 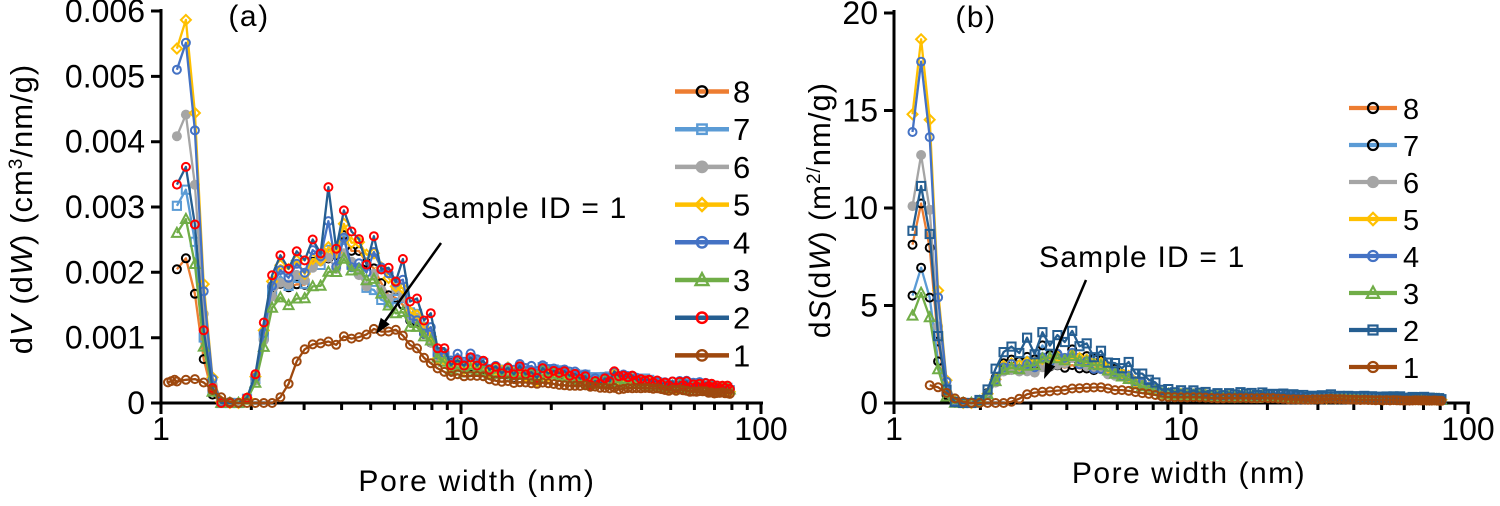 What do you see at coordinates (860, 15) in the screenshot?
I see `svg-text: 20` at bounding box center [860, 15].